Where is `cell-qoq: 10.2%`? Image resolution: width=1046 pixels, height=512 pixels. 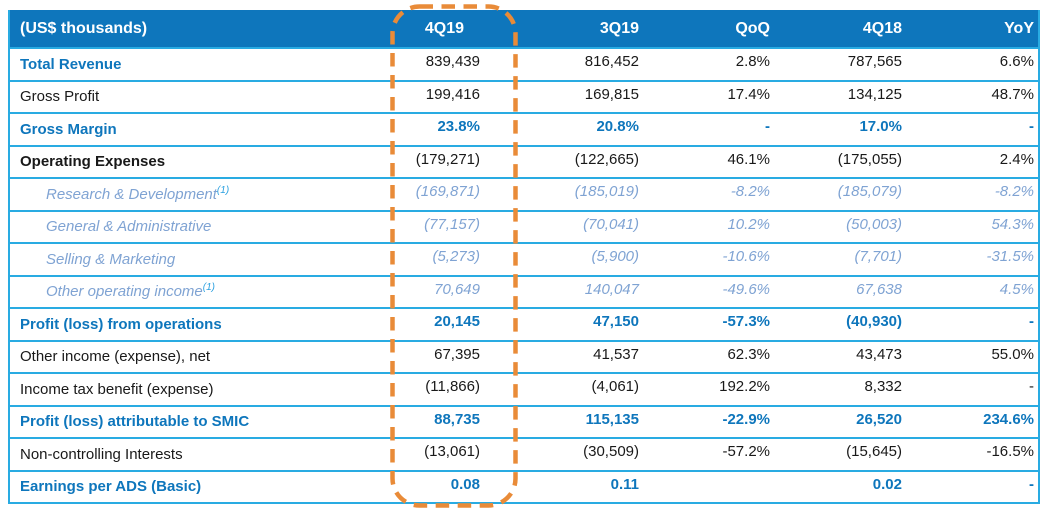 cell-qoq: 10.2% is located at coordinates (716, 226).